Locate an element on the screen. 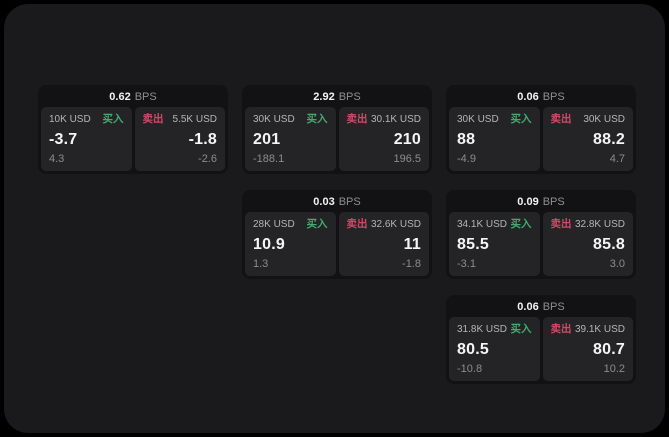 This screenshot has height=437, width=669. buy-panel-header: 28K USD 买入 is located at coordinates (290, 224).